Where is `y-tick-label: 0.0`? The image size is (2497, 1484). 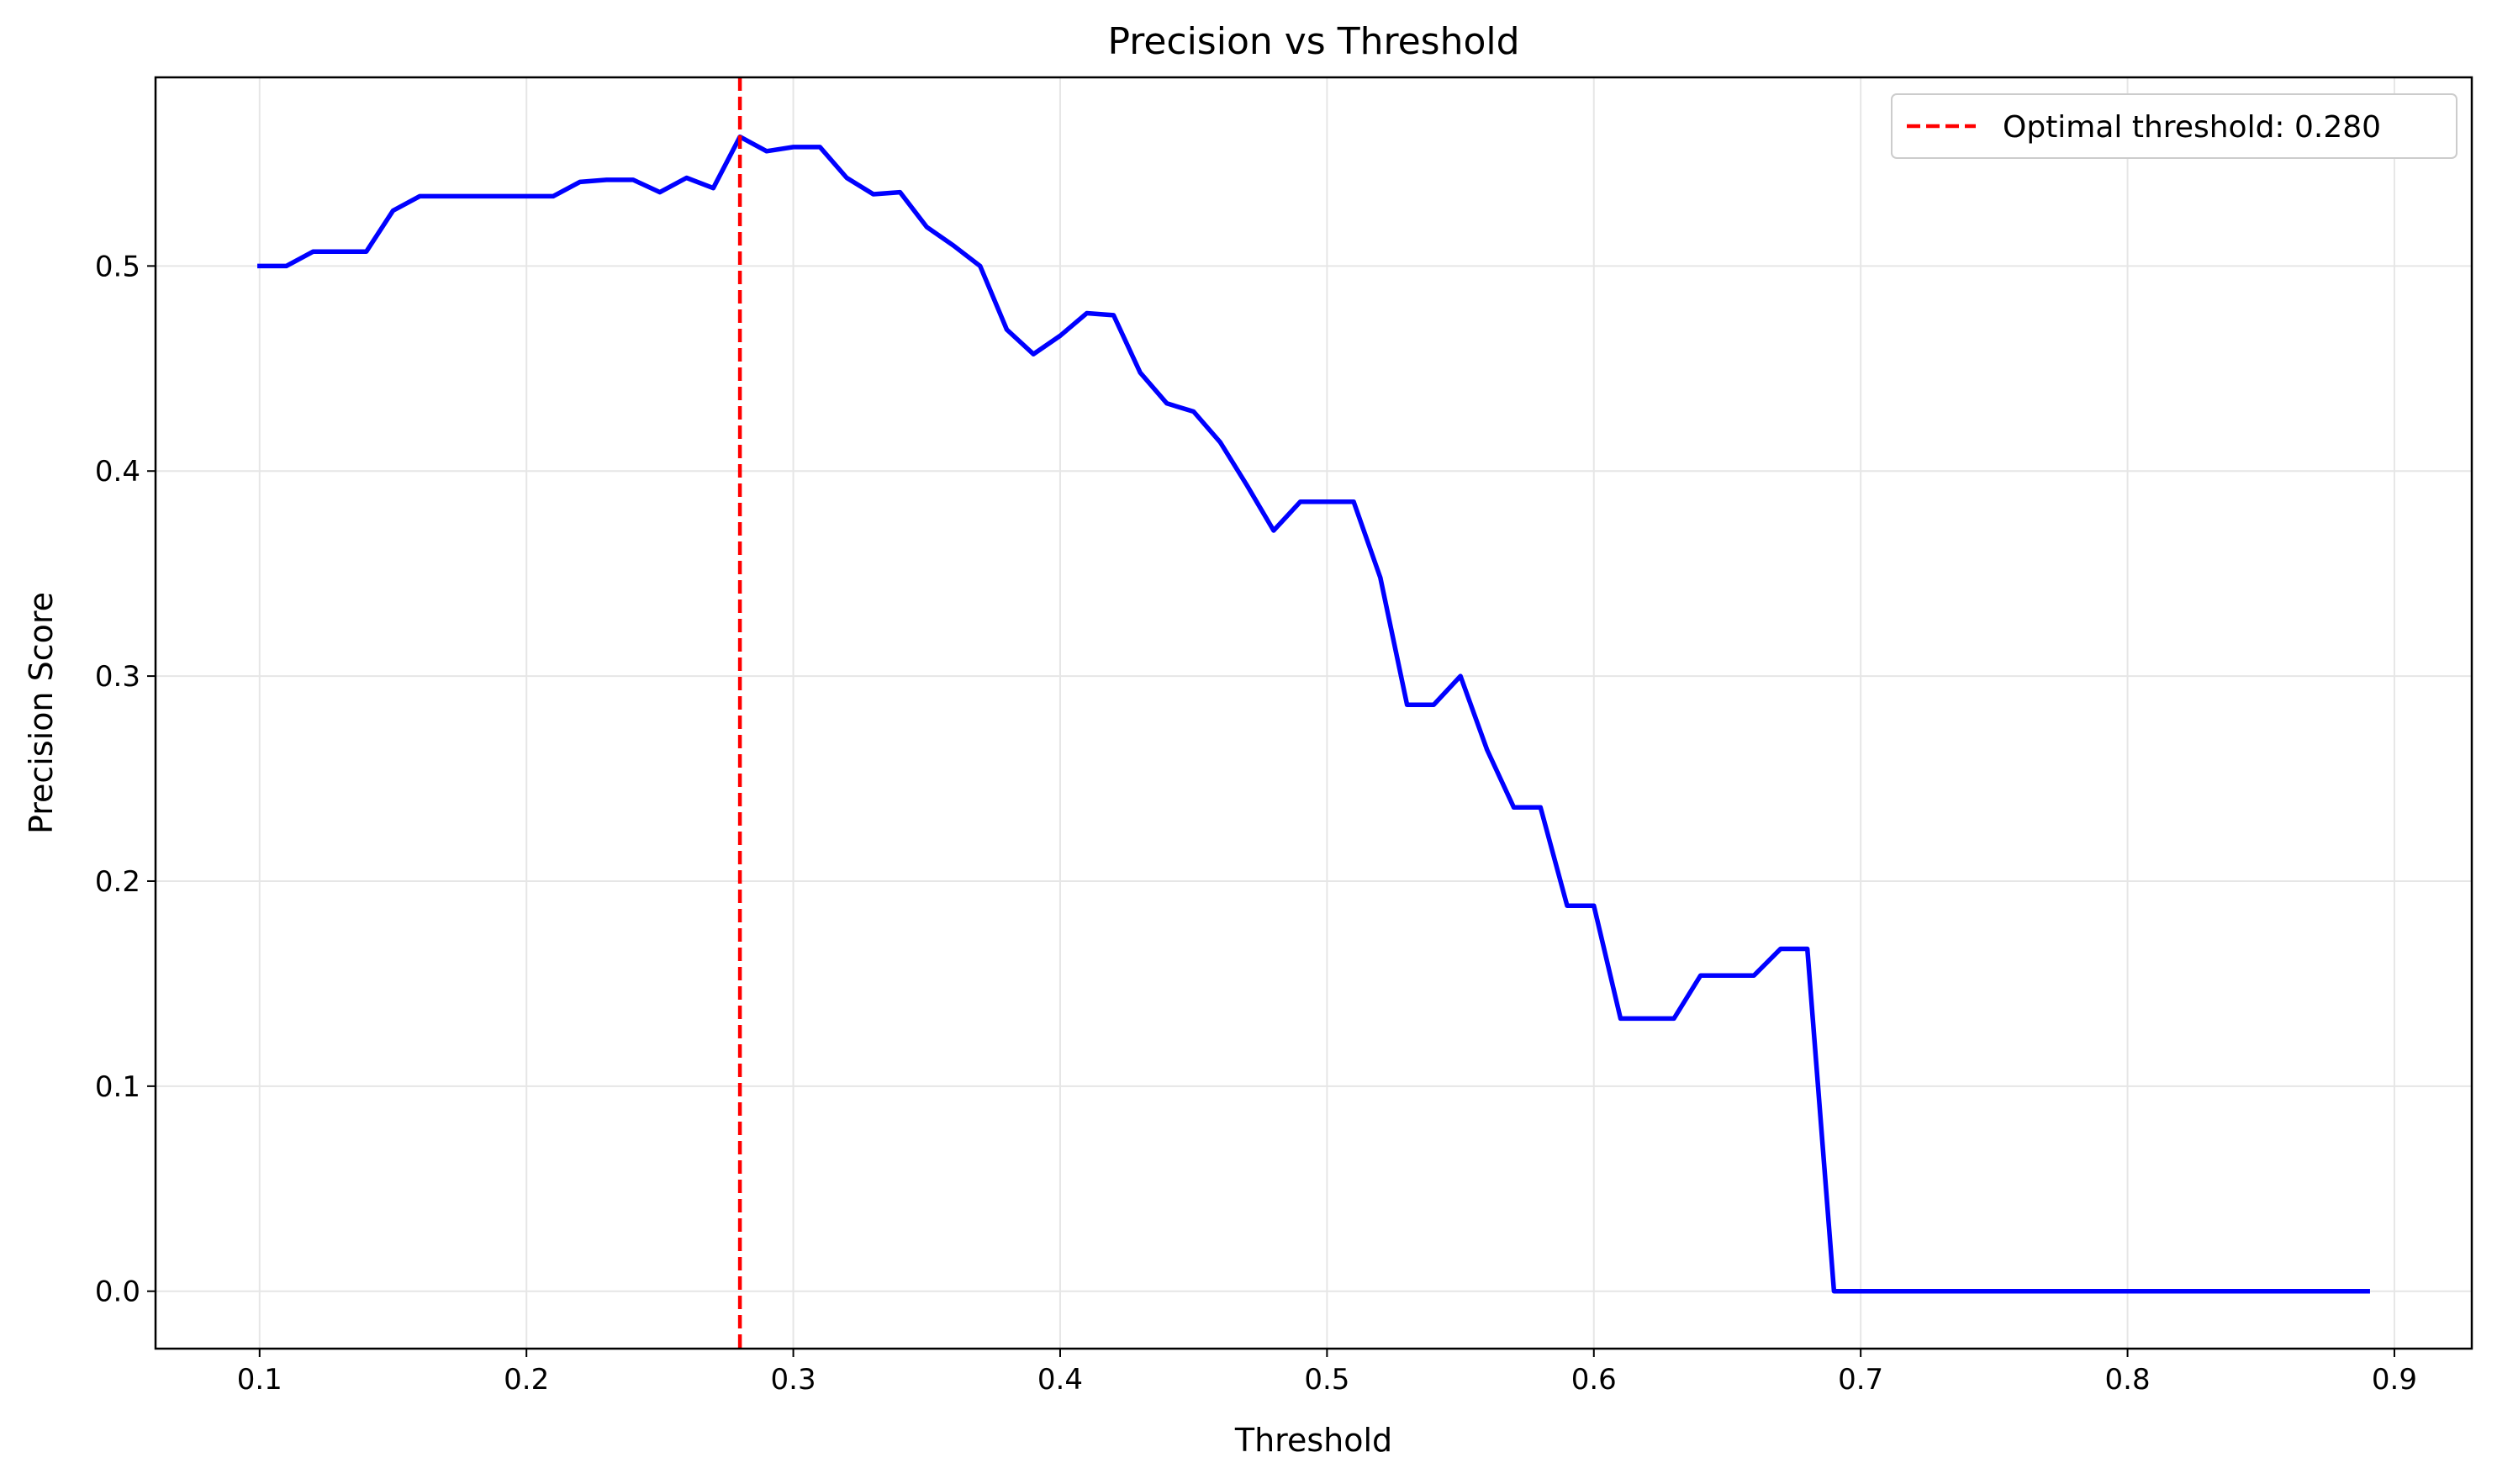
y-tick-label: 0.0 is located at coordinates (117, 1292).